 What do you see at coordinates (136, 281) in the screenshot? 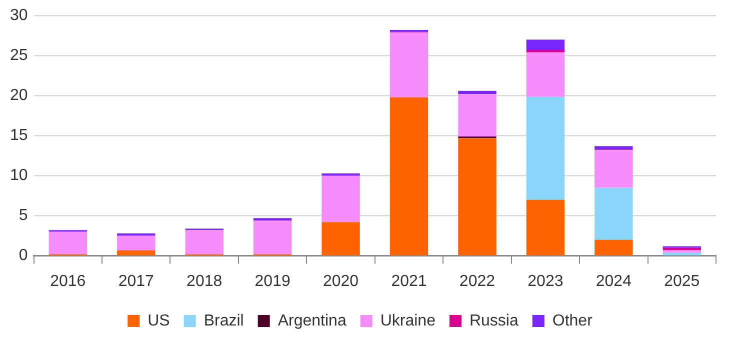
I see `x-tick-label: 2017` at bounding box center [136, 281].